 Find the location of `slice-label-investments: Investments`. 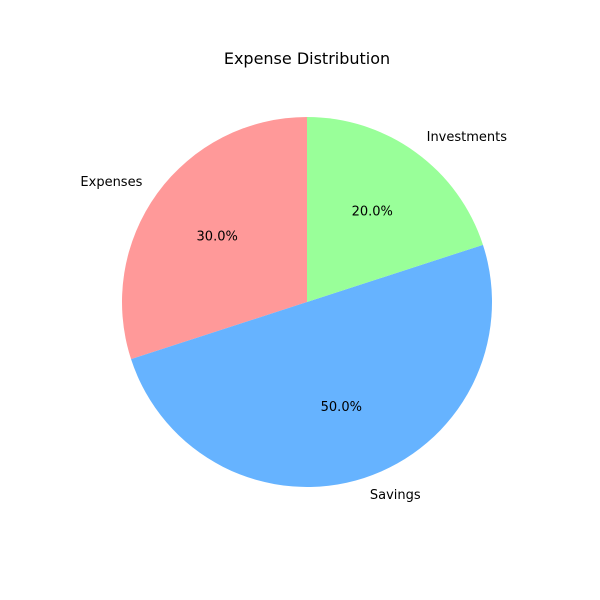

slice-label-investments: Investments is located at coordinates (467, 137).